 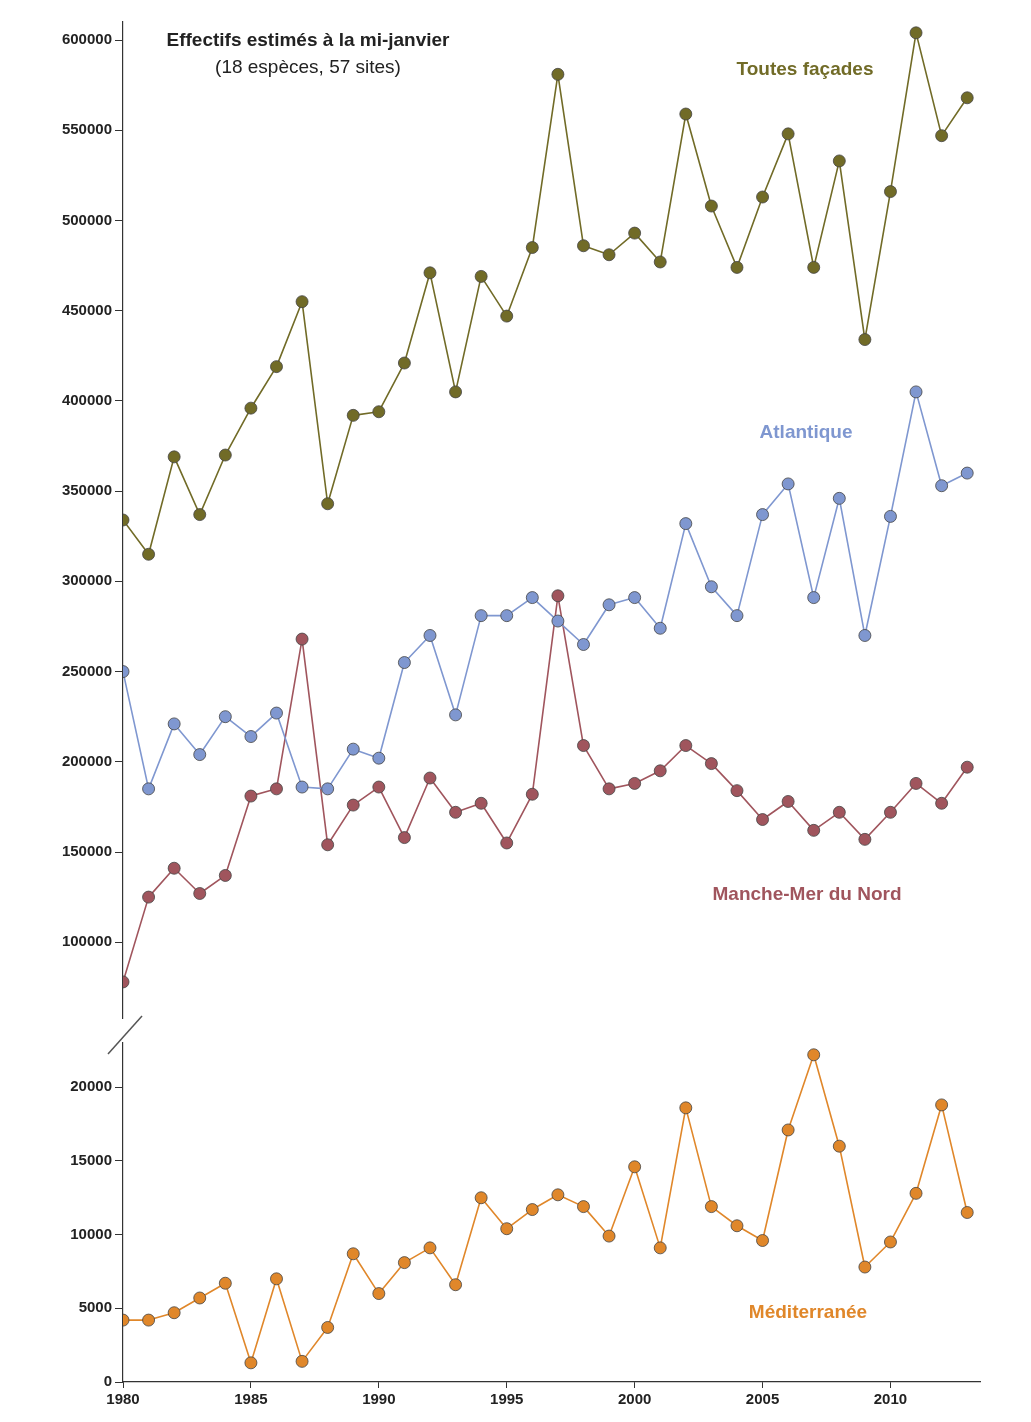 What do you see at coordinates (95, 1307) in the screenshot?
I see `y-tick-label: 5000` at bounding box center [95, 1307].